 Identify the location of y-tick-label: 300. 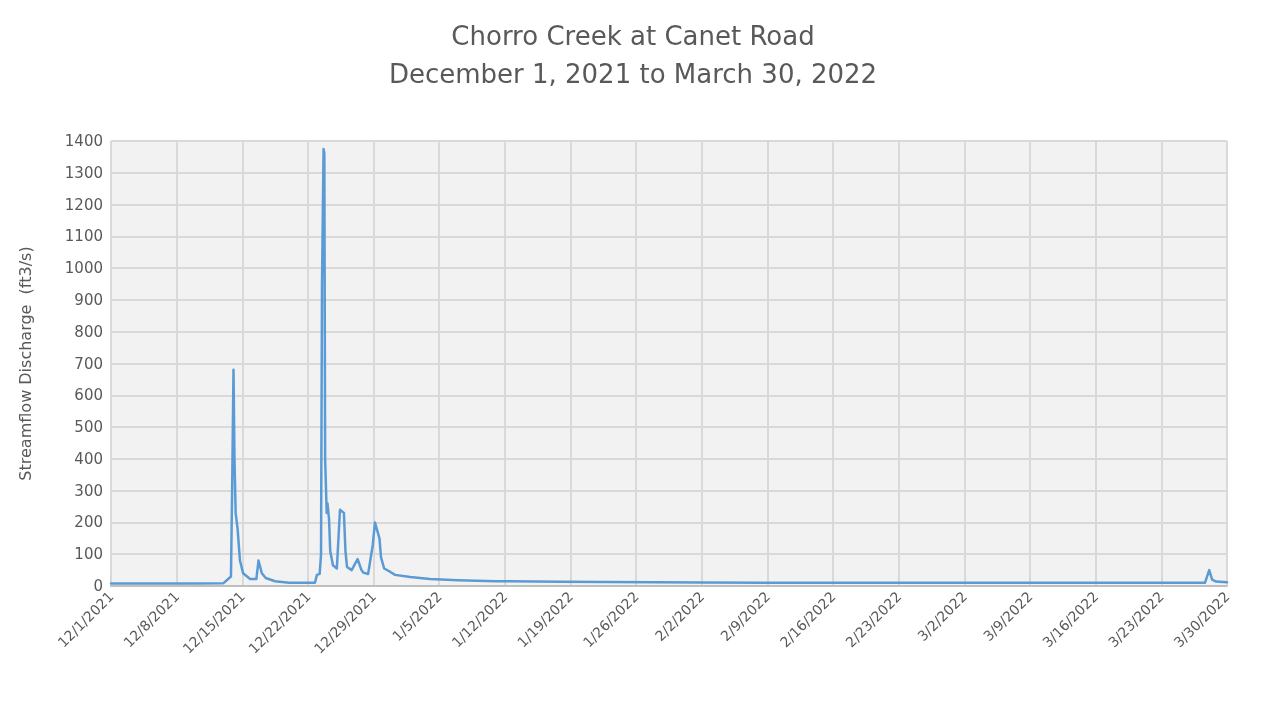
(88, 490).